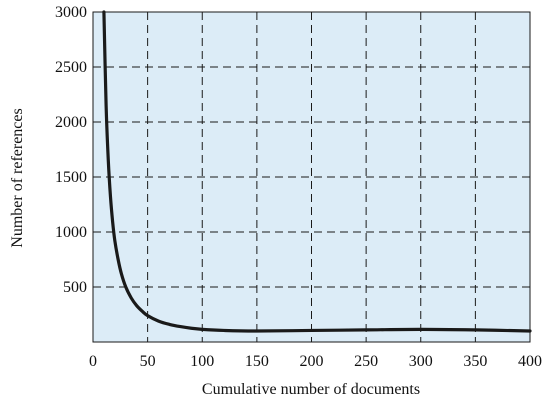 Image resolution: width=547 pixels, height=403 pixels. Describe the element at coordinates (475, 361) in the screenshot. I see `x-tick-label: 350` at that location.